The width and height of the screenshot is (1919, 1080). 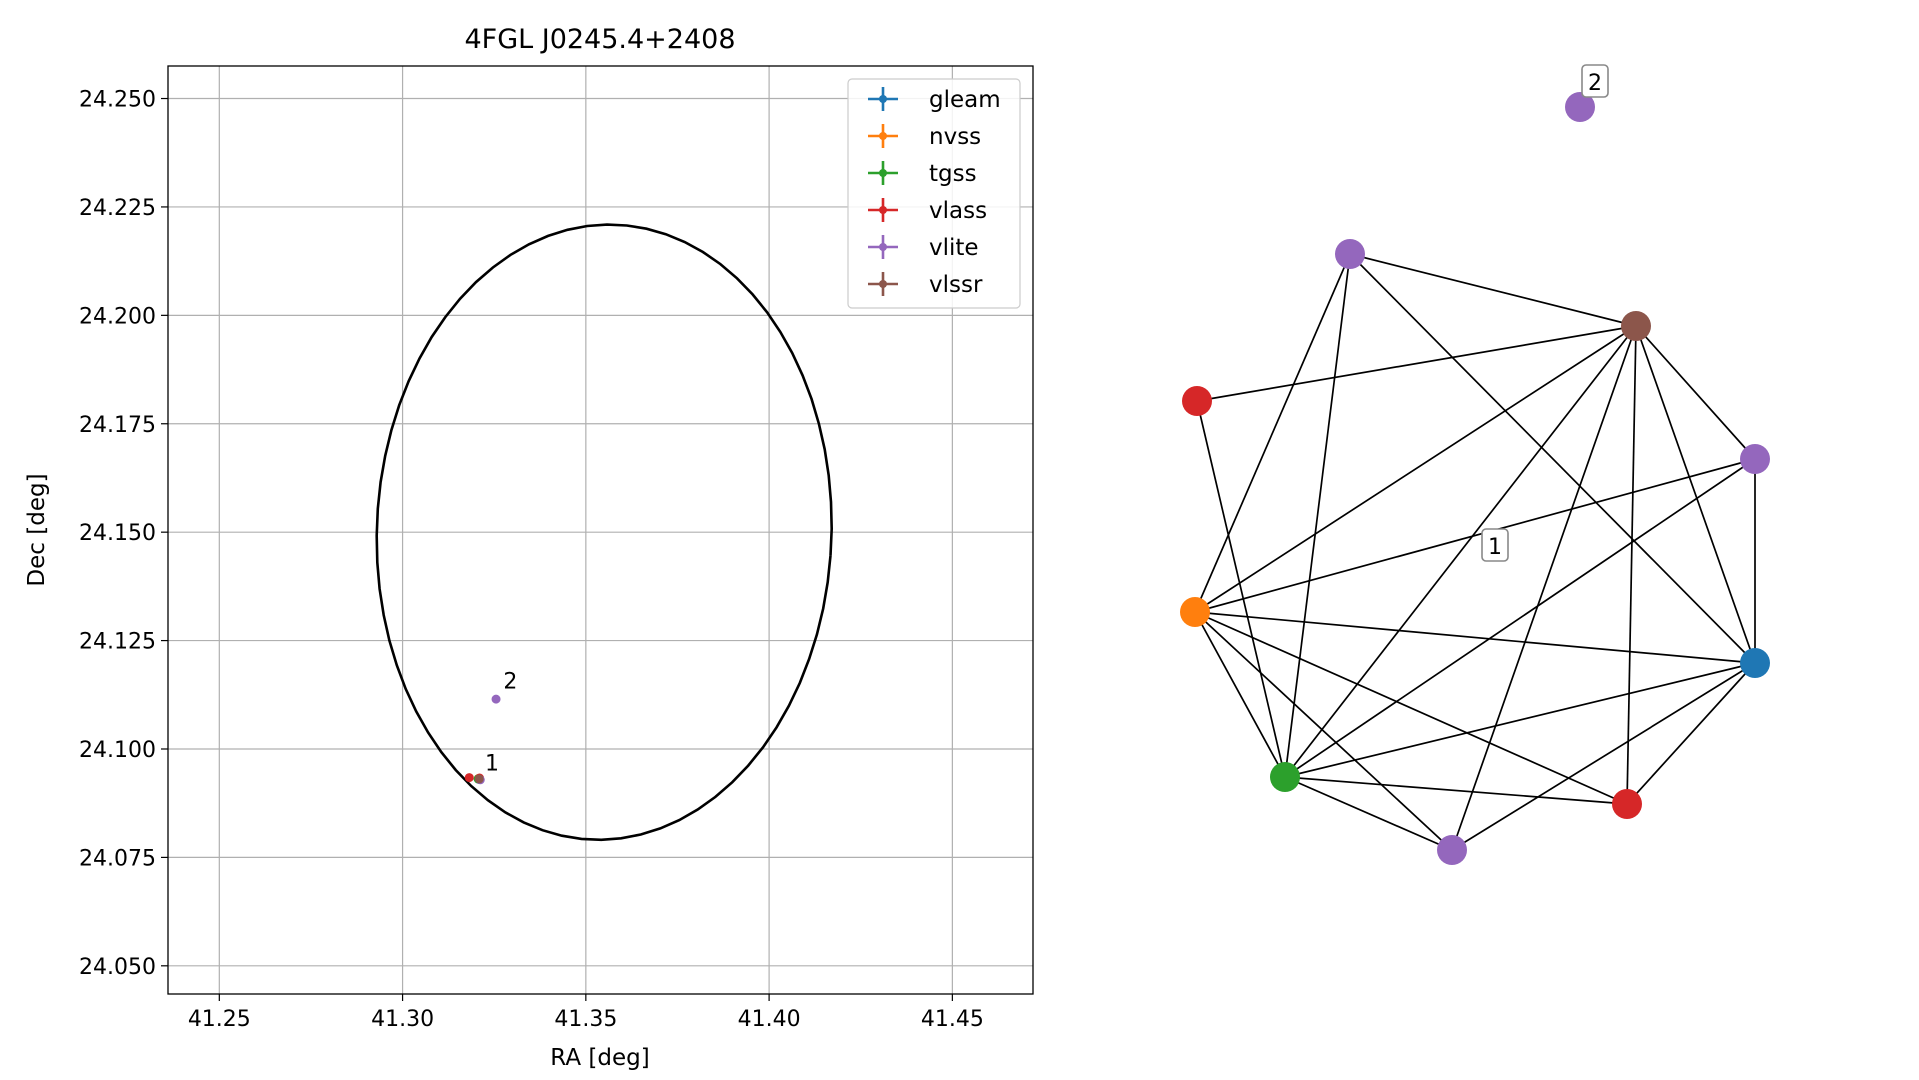 I want to click on error-ellipse, so click(x=604, y=532).